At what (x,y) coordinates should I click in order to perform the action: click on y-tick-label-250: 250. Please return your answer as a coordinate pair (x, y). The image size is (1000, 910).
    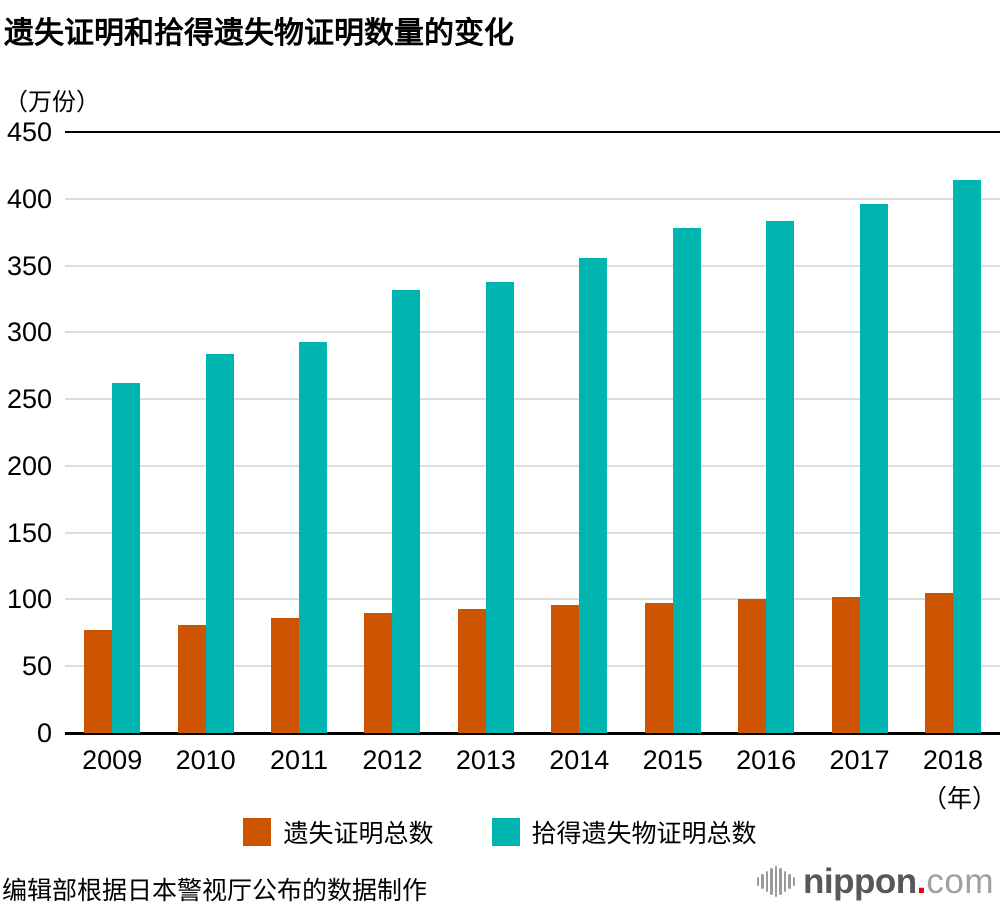
    Looking at the image, I should click on (29, 399).